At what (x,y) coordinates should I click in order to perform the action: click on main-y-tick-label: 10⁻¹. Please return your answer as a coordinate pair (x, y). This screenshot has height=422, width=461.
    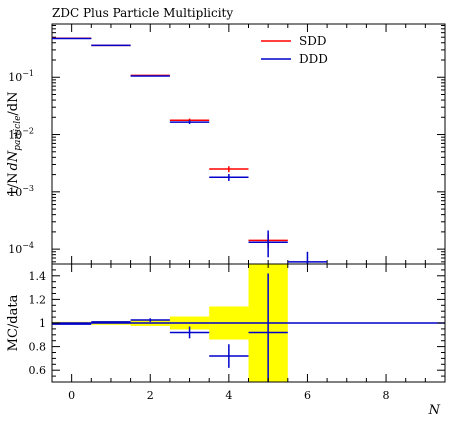
    Looking at the image, I should click on (21, 76).